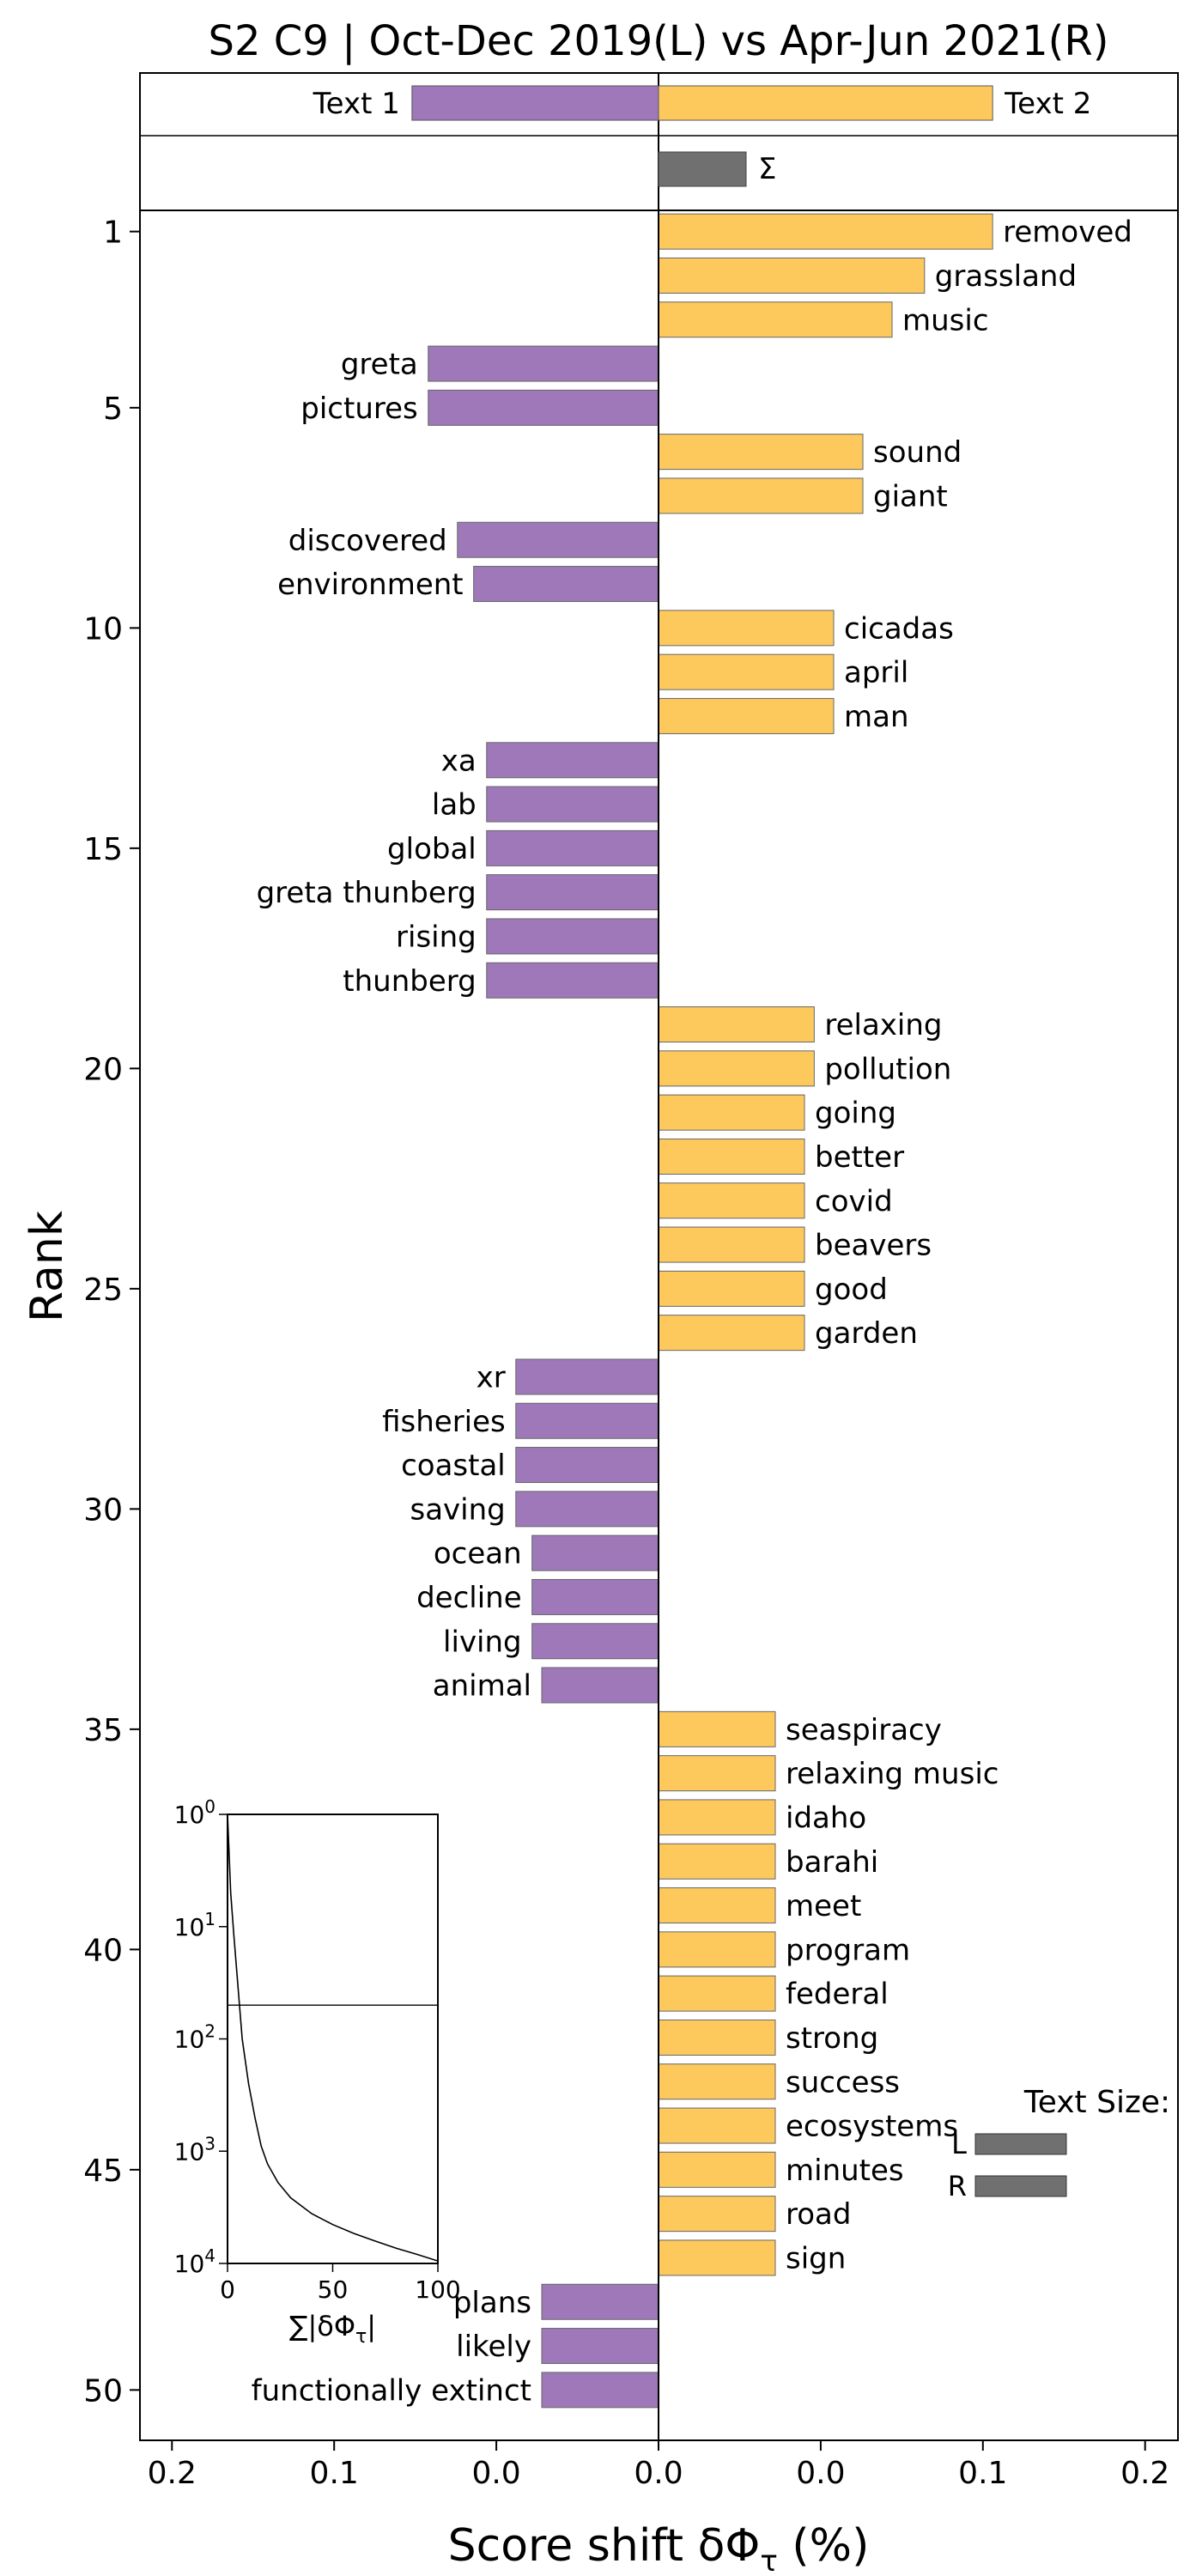  Describe the element at coordinates (437, 2289) in the screenshot. I see `inset-x-tick-label: 100` at that location.